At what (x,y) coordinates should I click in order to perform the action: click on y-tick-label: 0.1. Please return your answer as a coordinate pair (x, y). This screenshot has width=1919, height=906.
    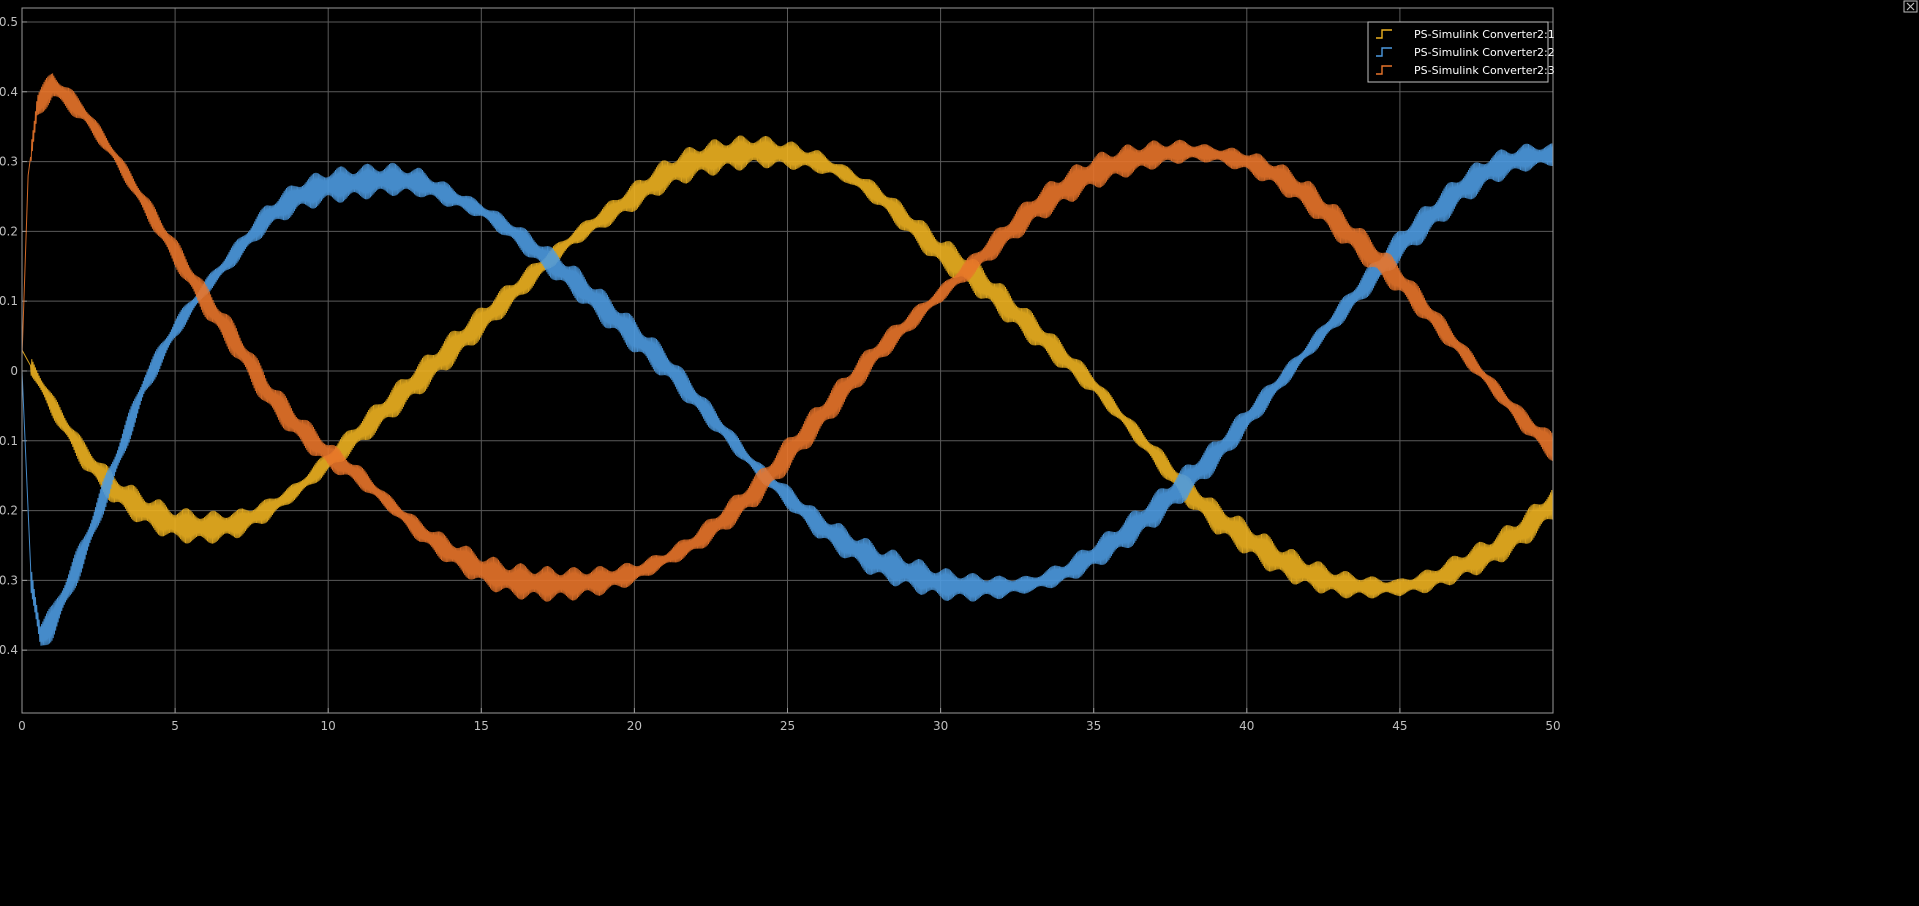
    Looking at the image, I should click on (9, 301).